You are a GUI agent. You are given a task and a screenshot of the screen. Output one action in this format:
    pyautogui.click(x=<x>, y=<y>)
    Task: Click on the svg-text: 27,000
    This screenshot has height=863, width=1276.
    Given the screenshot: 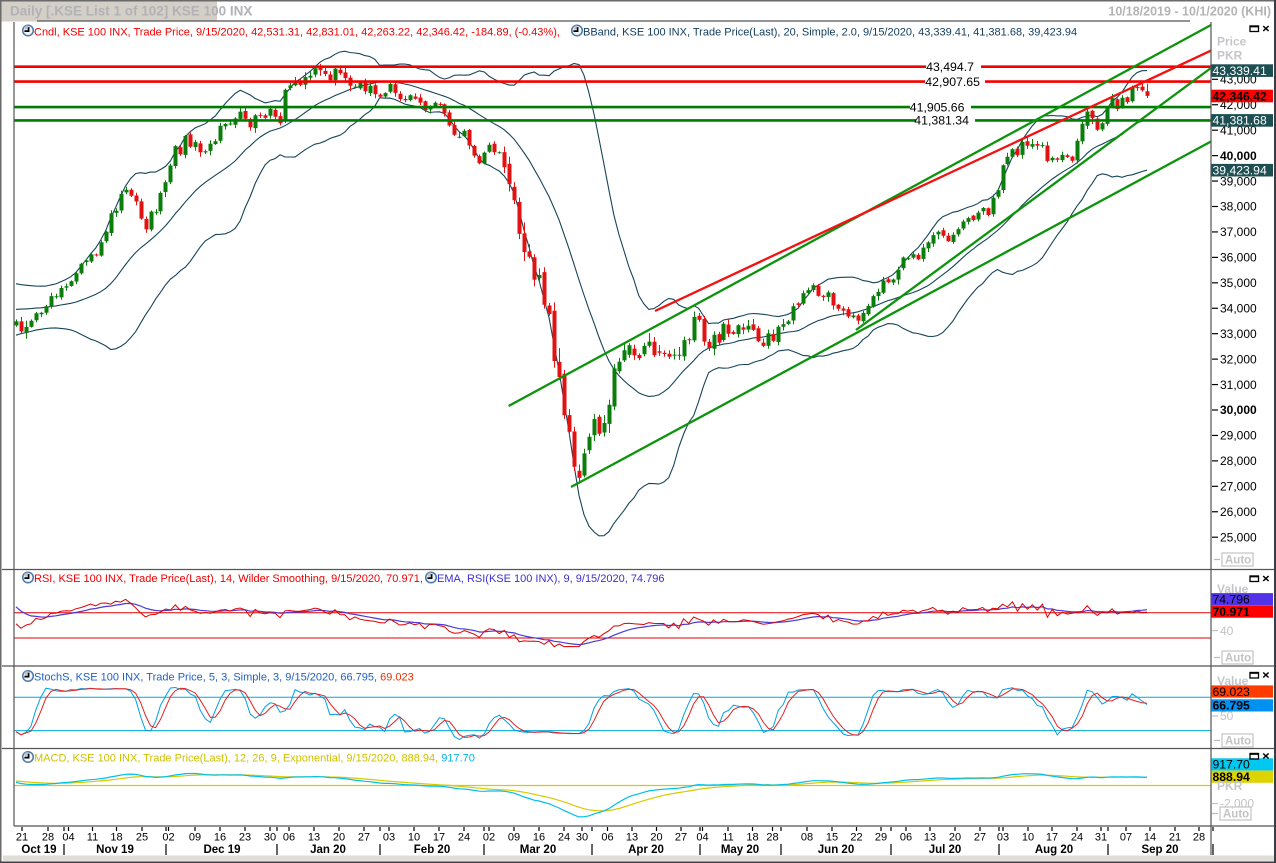 What is the action you would take?
    pyautogui.click(x=1238, y=487)
    